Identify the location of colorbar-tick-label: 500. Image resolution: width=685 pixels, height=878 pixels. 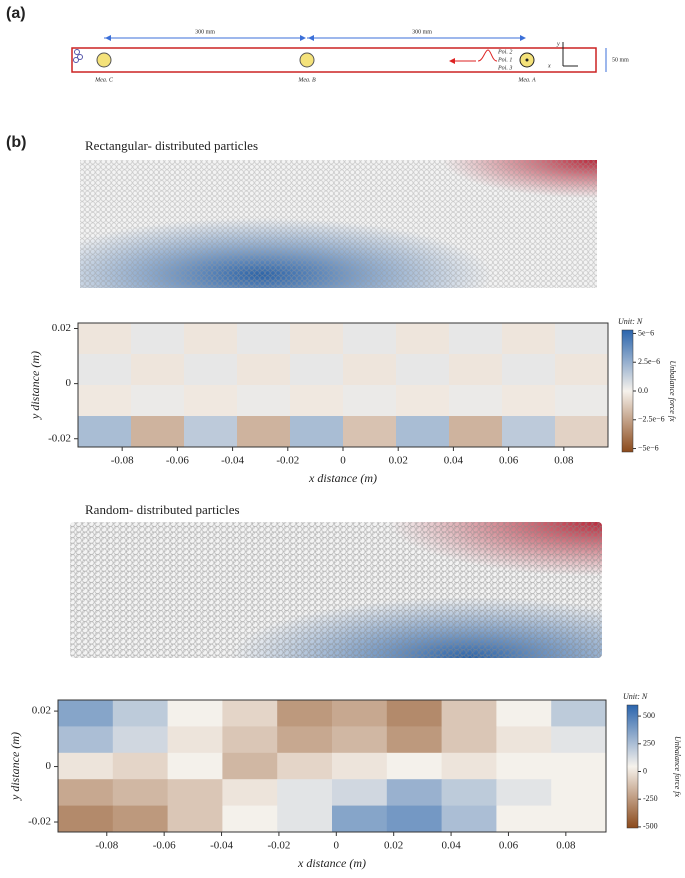
(649, 715).